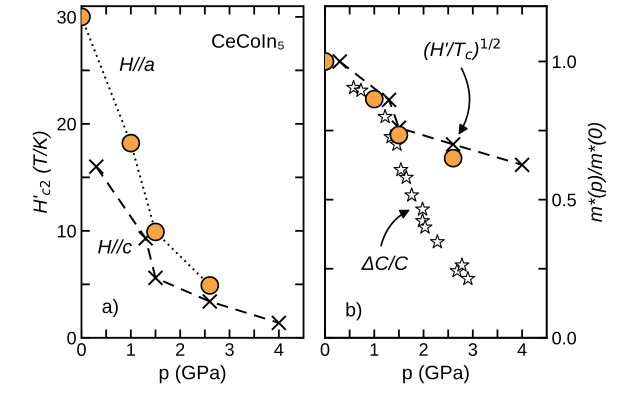 The height and width of the screenshot is (413, 622). What do you see at coordinates (564, 61) in the screenshot?
I see `y2-tick-label: 1.0` at bounding box center [564, 61].